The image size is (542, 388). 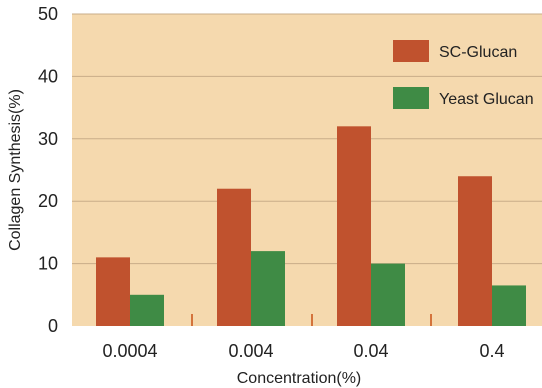 What do you see at coordinates (268, 288) in the screenshot?
I see `bar-yeast-glucan-0.004` at bounding box center [268, 288].